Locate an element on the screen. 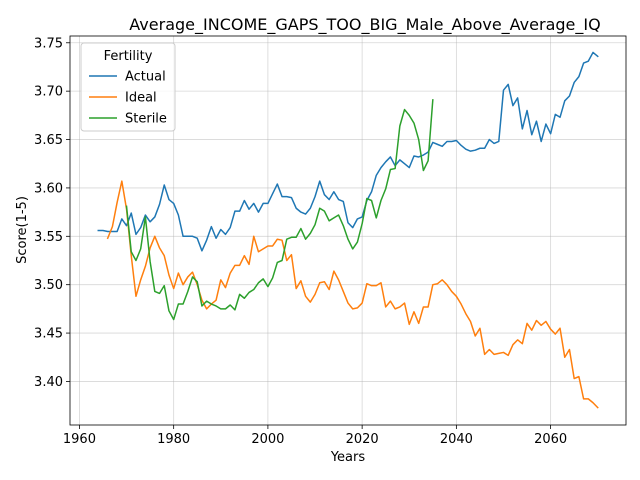 The height and width of the screenshot is (480, 640). x-axis-title: Years is located at coordinates (348, 457).